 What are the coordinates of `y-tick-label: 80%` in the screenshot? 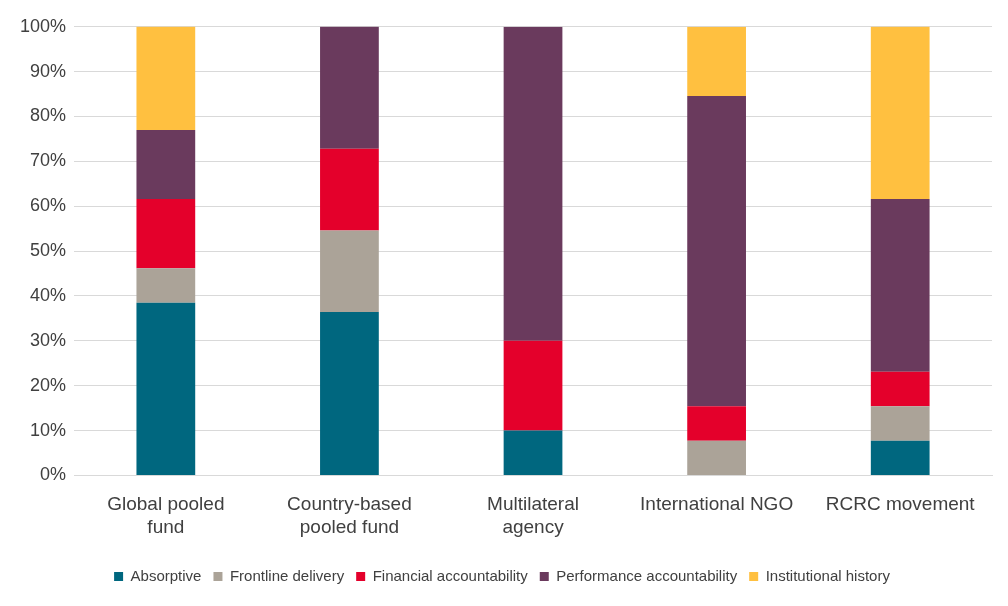 It's located at (48, 115).